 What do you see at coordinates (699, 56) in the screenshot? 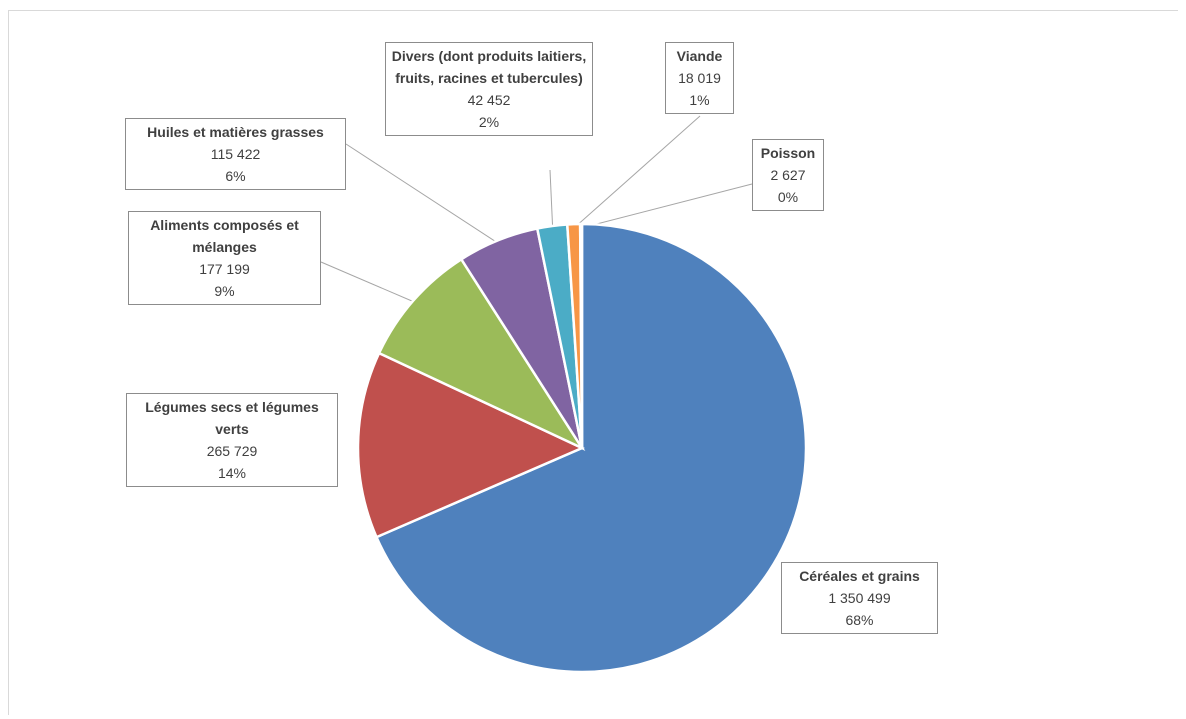
I see `slice-name: Viande` at bounding box center [699, 56].